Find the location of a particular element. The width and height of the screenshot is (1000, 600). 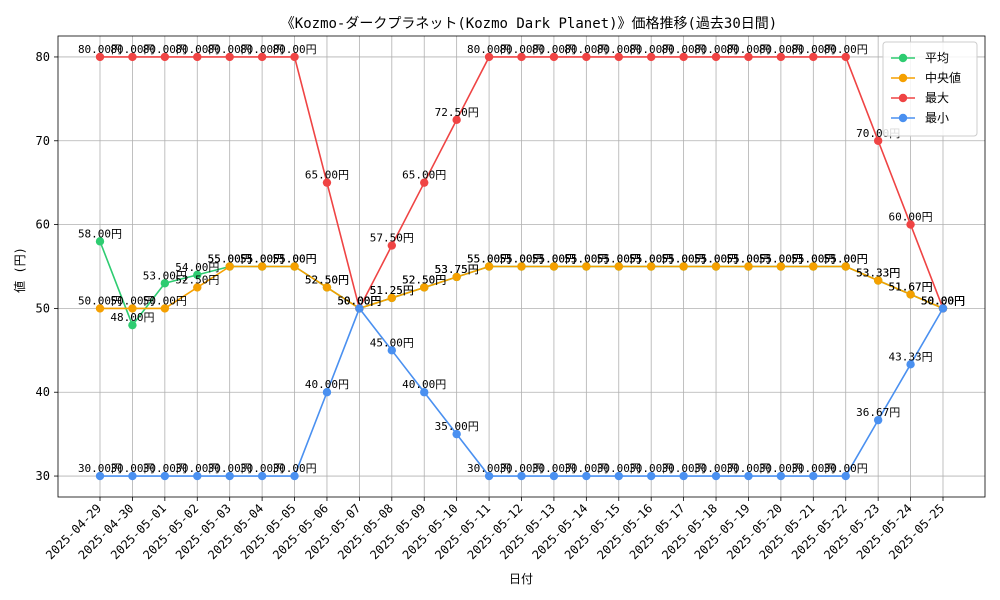

data-label: 36.67円 is located at coordinates (878, 412).